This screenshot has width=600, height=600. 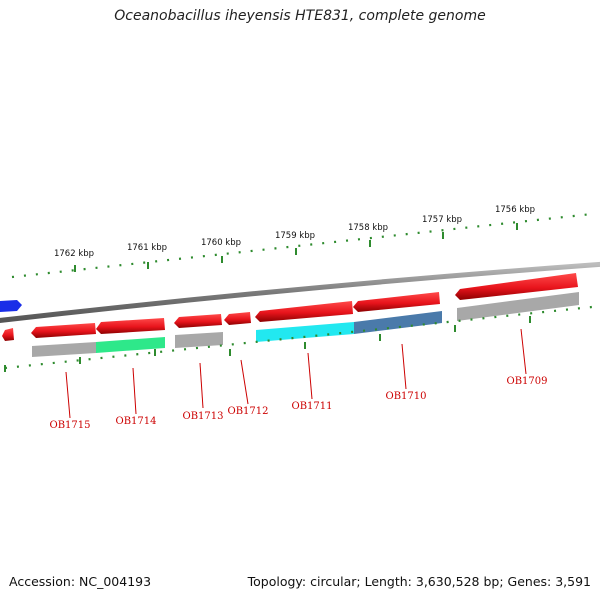 What do you see at coordinates (442, 220) in the screenshot?
I see `kbp-label: 1757 kbp` at bounding box center [442, 220].